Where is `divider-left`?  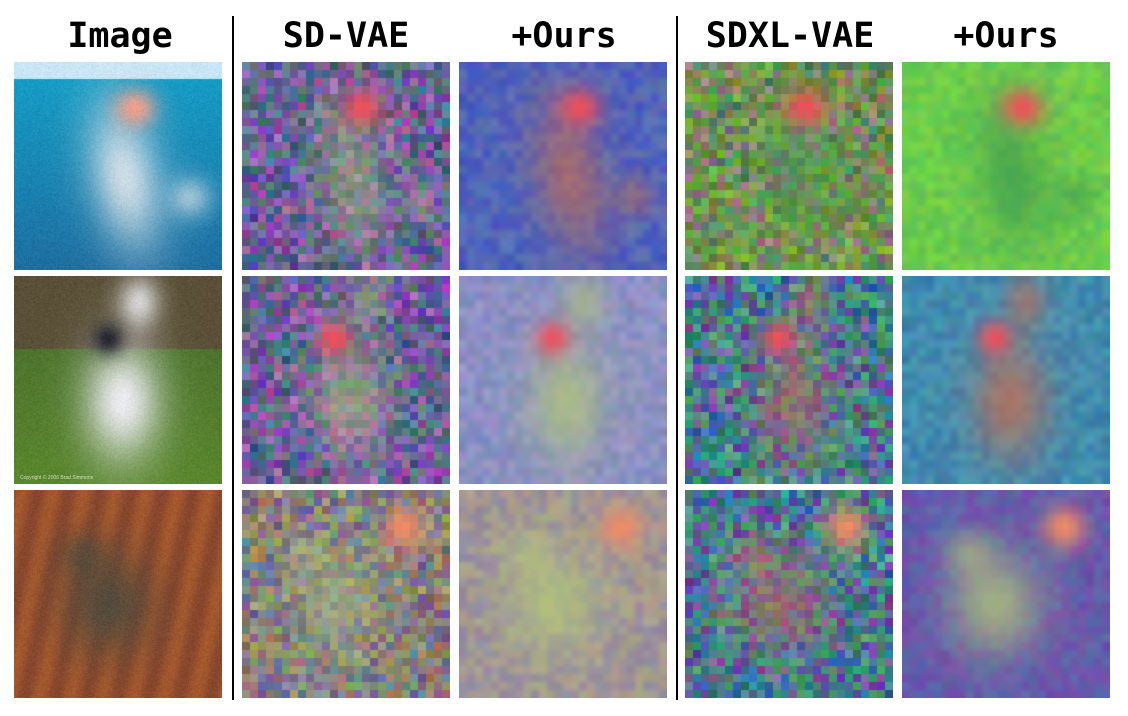
divider-left is located at coordinates (233, 358).